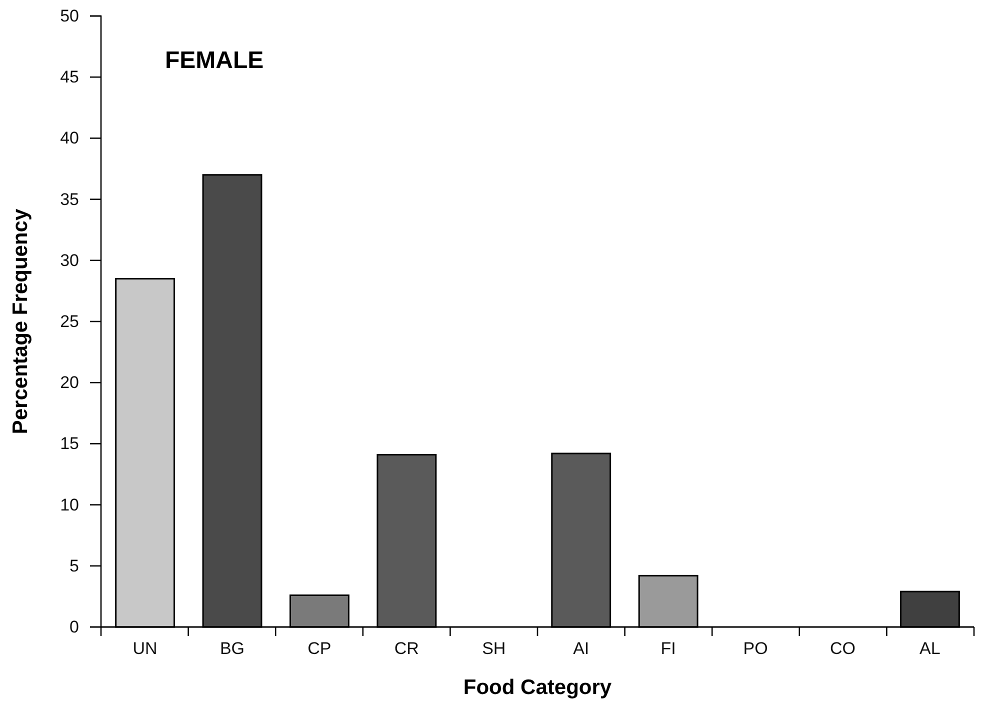 The height and width of the screenshot is (708, 996). I want to click on x-tick-label: AL, so click(930, 648).